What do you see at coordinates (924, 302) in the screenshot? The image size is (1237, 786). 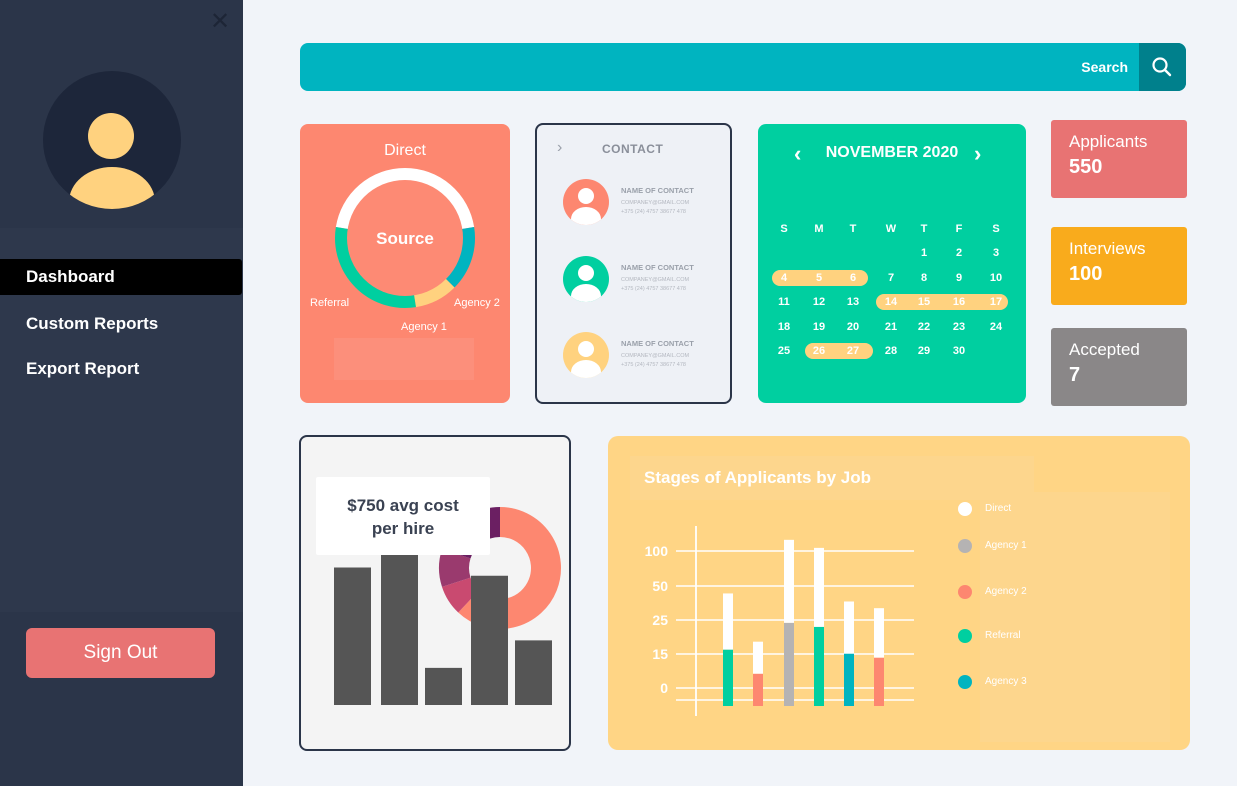 I see `calendar-day: 15` at bounding box center [924, 302].